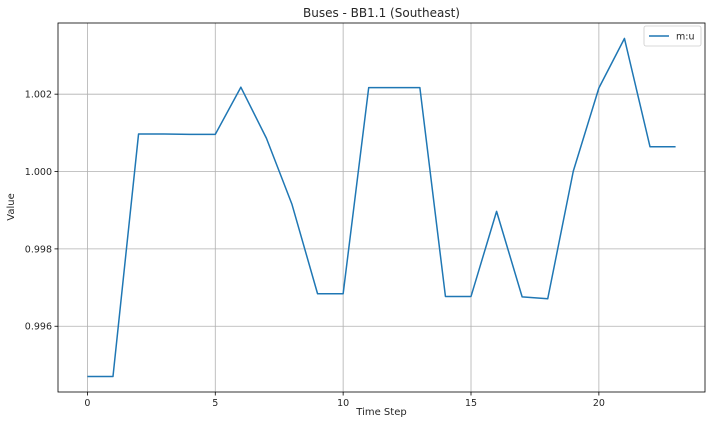  I want to click on x-tick-label: 5, so click(215, 403).